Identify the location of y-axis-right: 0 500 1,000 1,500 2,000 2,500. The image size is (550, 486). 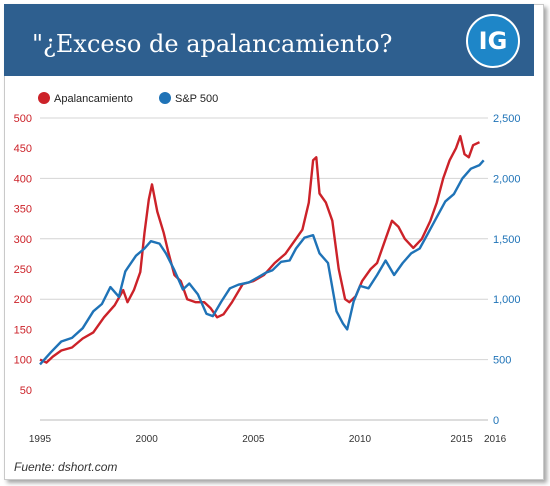
(507, 270).